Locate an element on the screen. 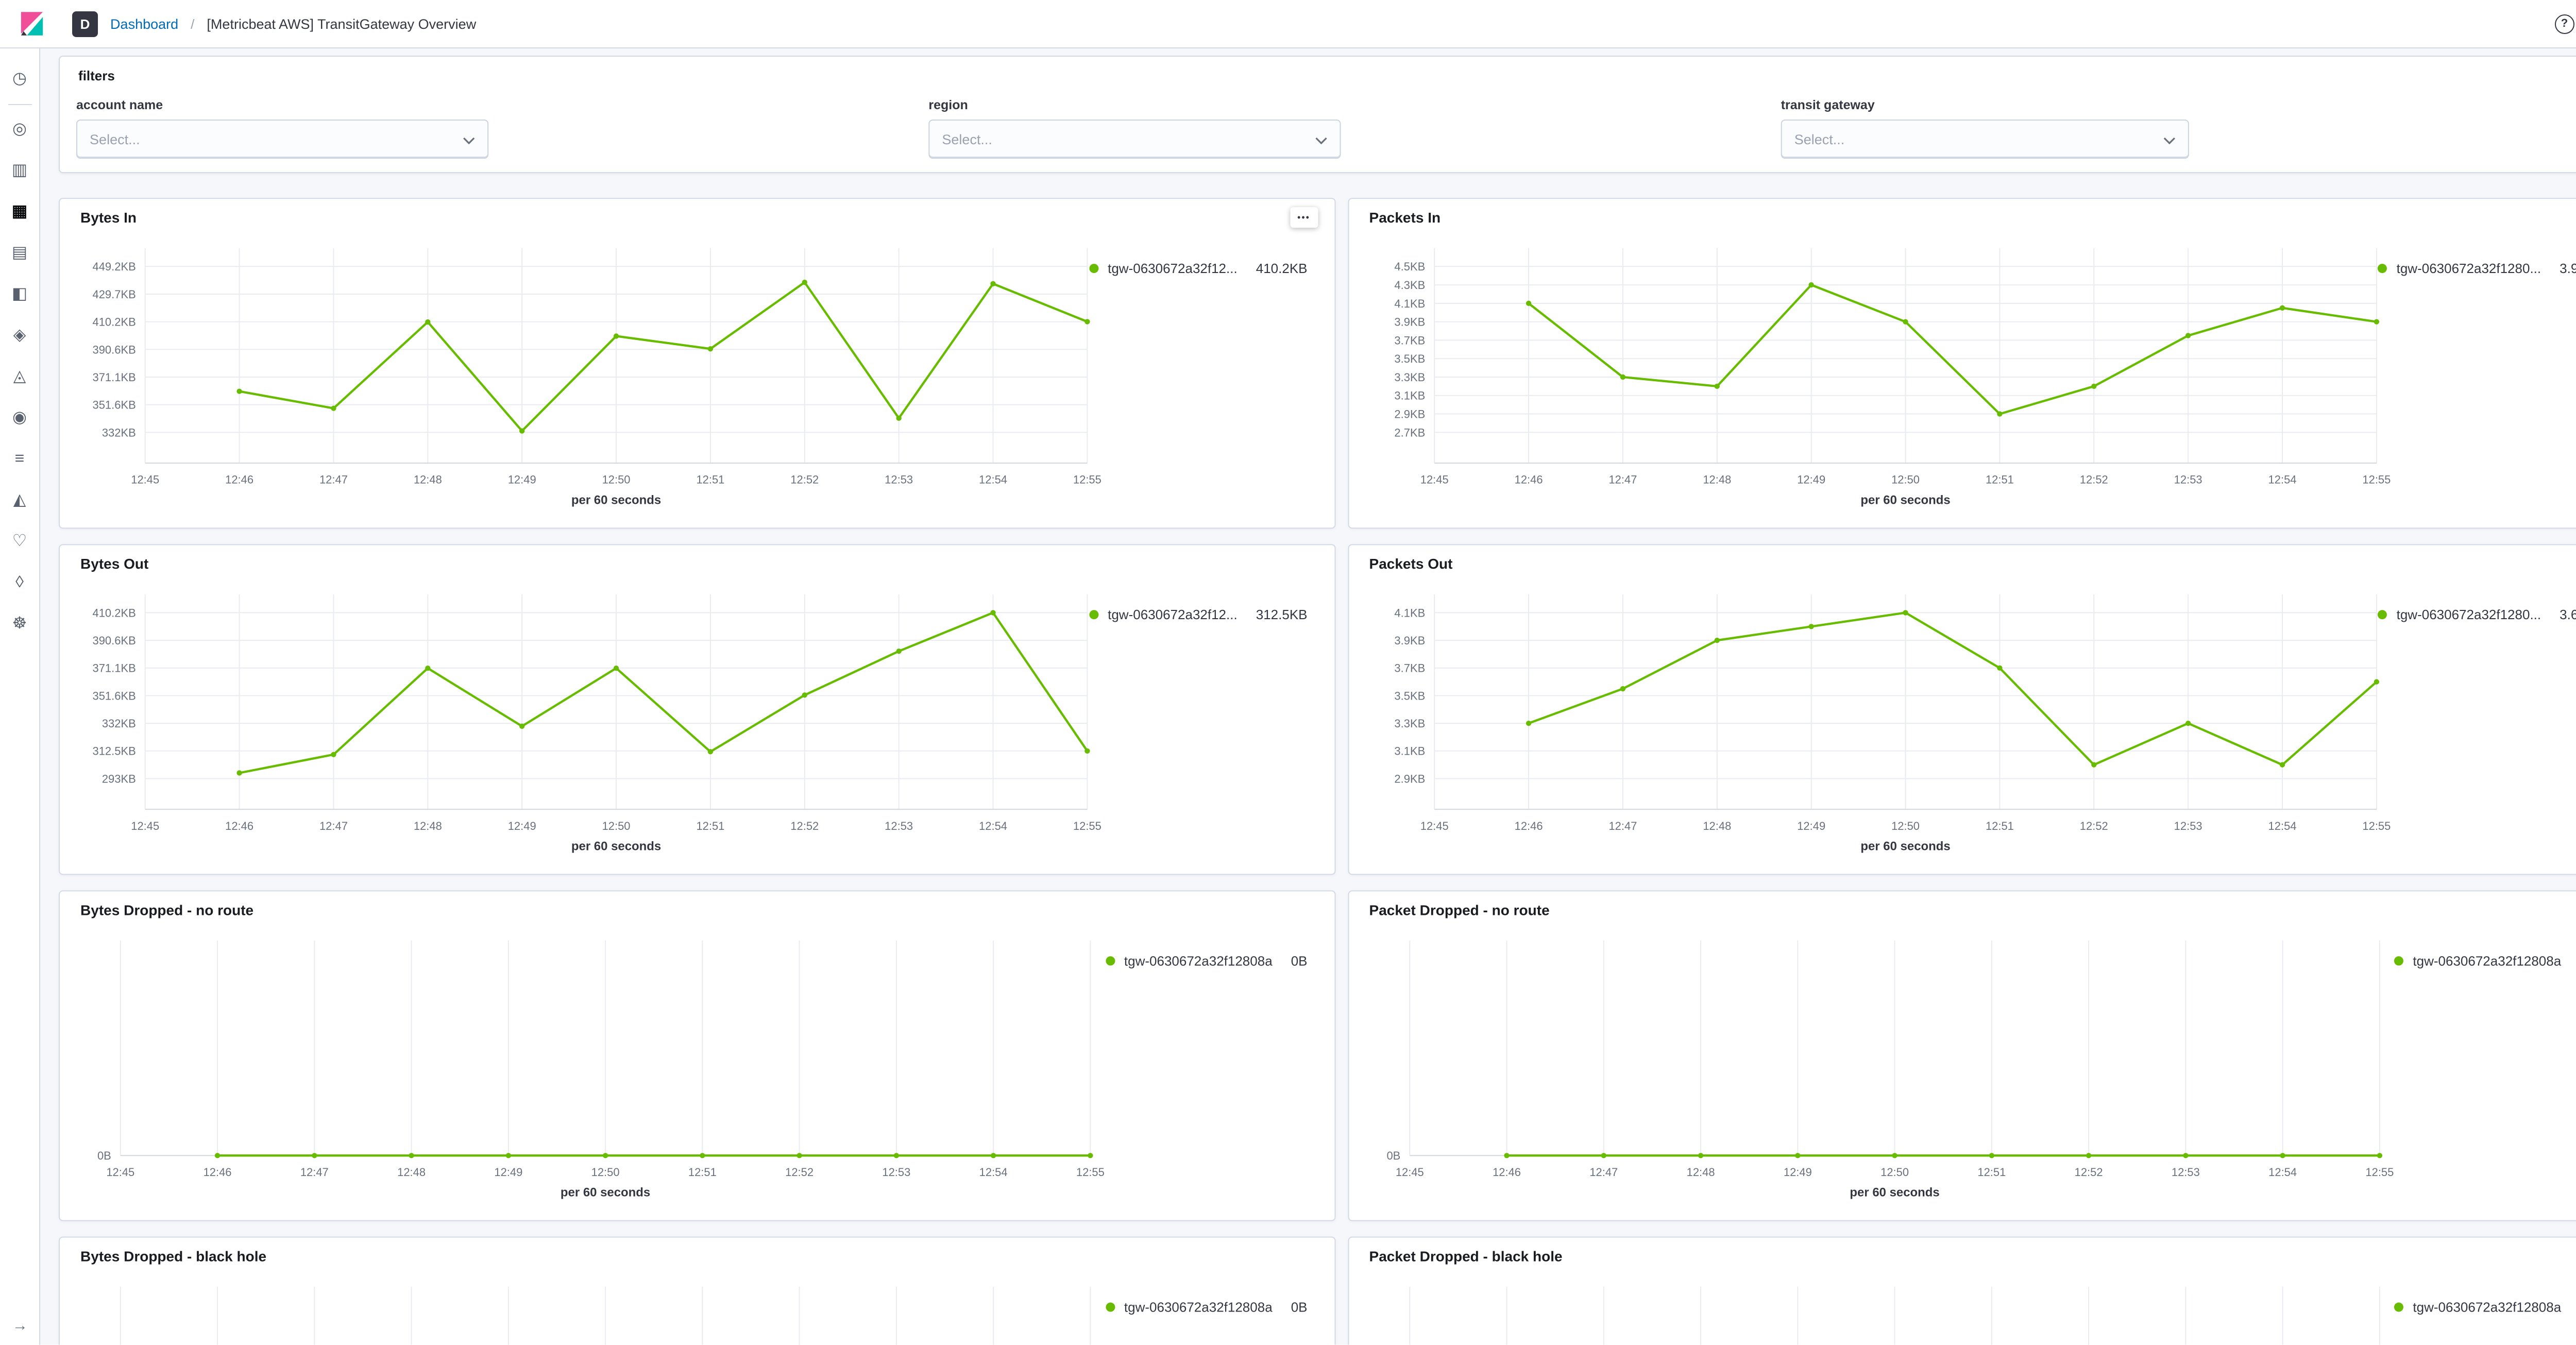 The image size is (2576, 1345). svg-text: 12:53 is located at coordinates (2188, 826).